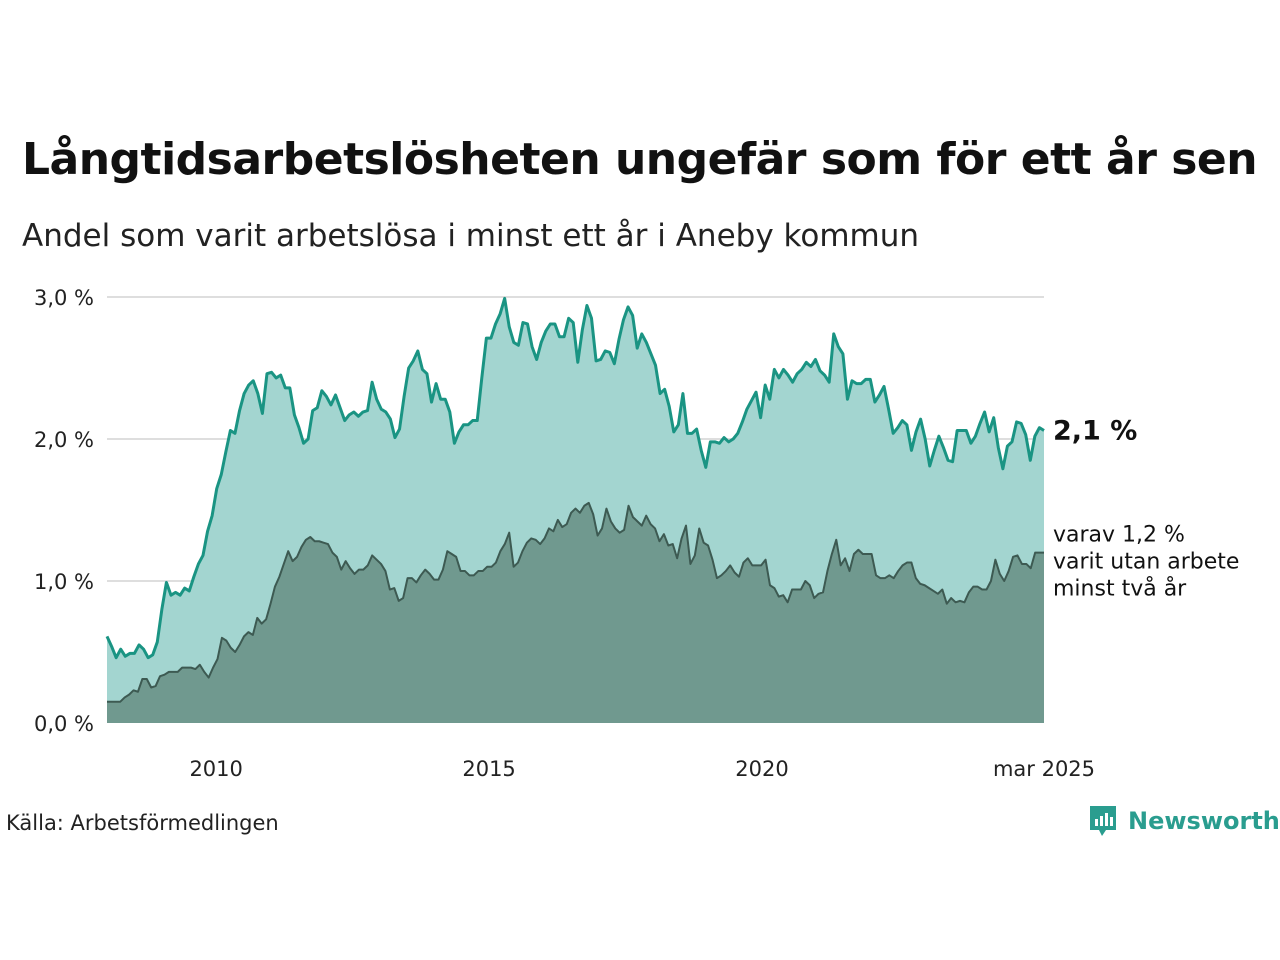 The height and width of the screenshot is (960, 1280). What do you see at coordinates (215, 769) in the screenshot?
I see `x-tick-label: 2010` at bounding box center [215, 769].